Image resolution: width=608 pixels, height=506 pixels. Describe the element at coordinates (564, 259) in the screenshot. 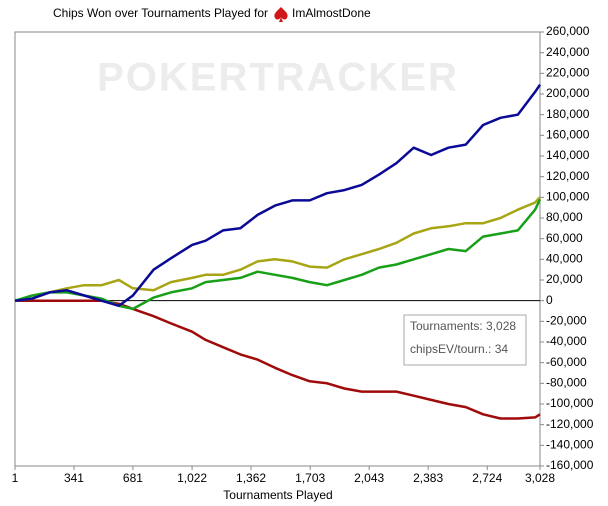

I see `y-tick-label: 40,000` at that location.